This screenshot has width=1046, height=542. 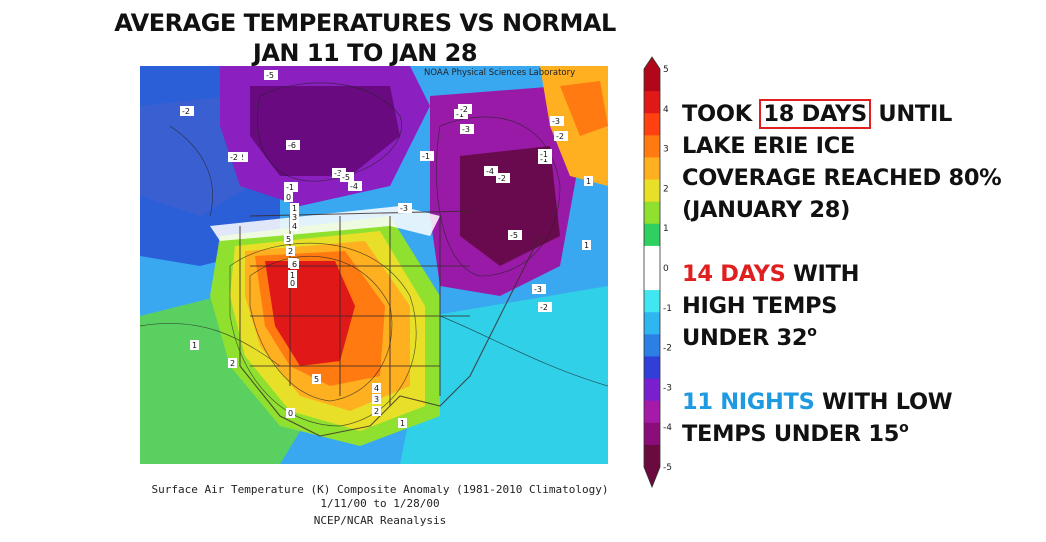 I want to click on legend-arrow-top, so click(x=652, y=63).